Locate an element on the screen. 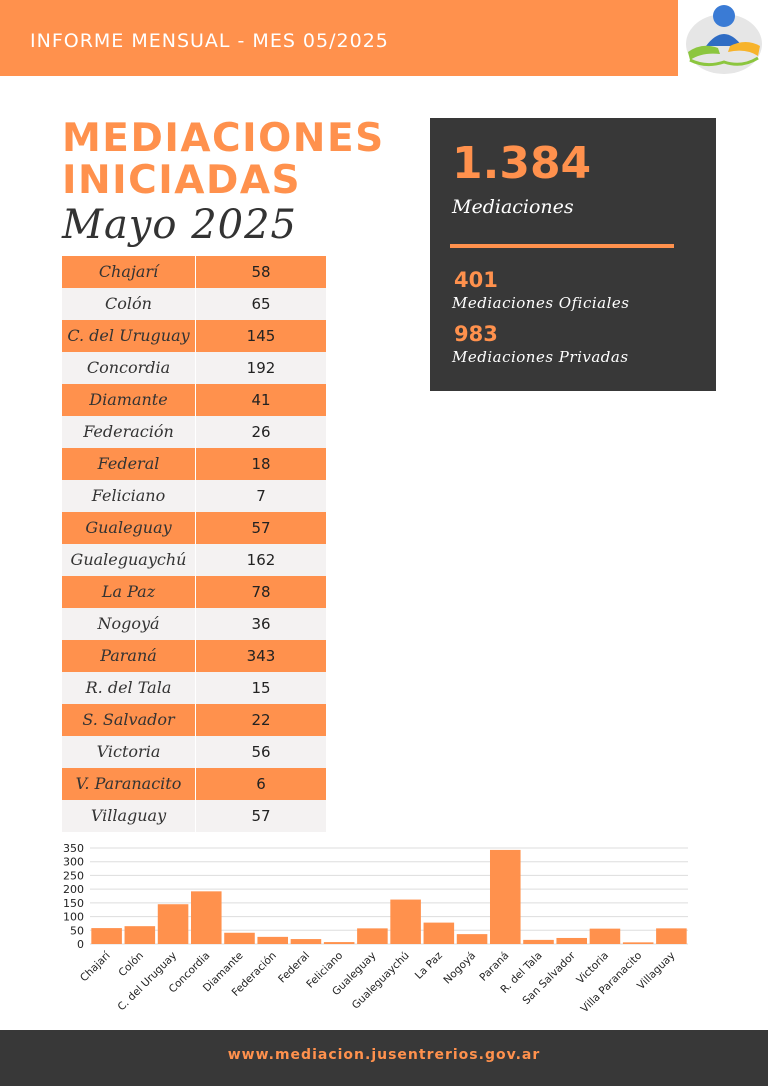  row-count: 26 is located at coordinates (261, 432).